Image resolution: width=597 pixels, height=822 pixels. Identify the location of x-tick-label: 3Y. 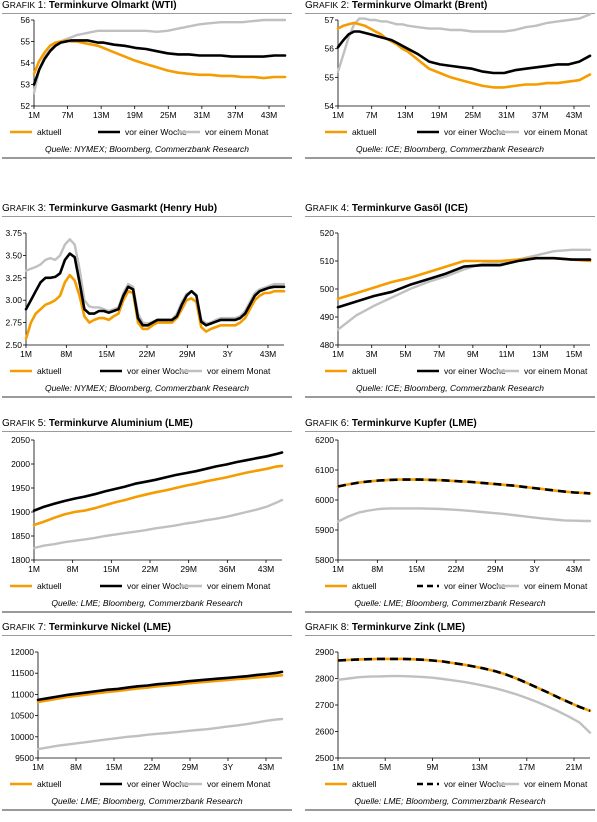
(227, 354).